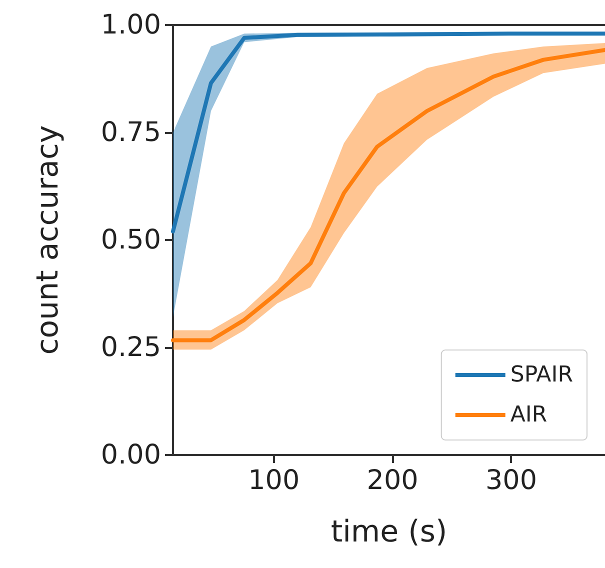  Describe the element at coordinates (130, 132) in the screenshot. I see `y-tick-label: 0.75` at that location.